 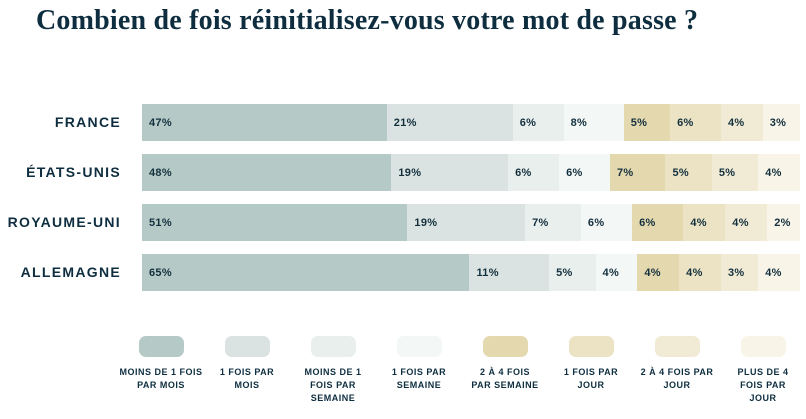 I want to click on country-row: ÉTATS-UNIS 48% 19% 6% 6% 7% 5% 5% 4%, so click(x=403, y=172).